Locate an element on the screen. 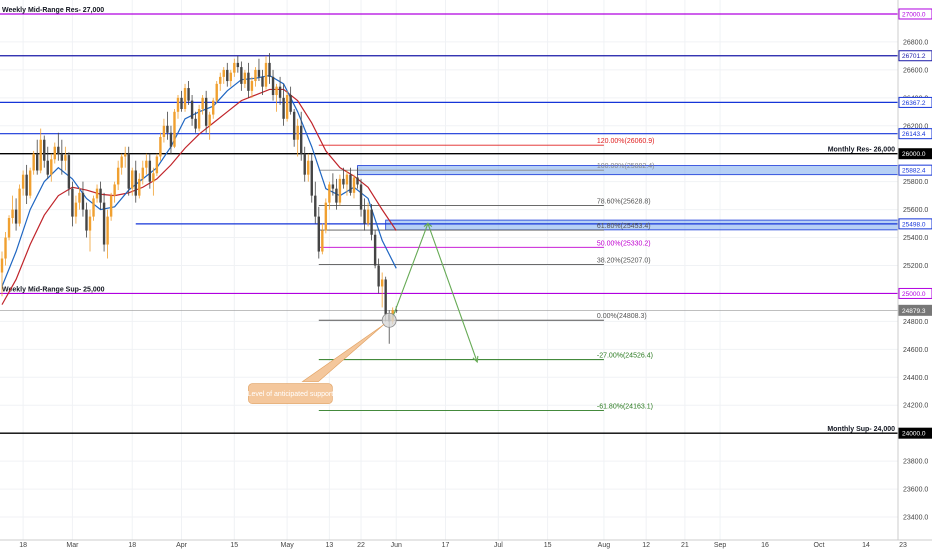  price-tick-label-3: 26200.0 is located at coordinates (915, 126).